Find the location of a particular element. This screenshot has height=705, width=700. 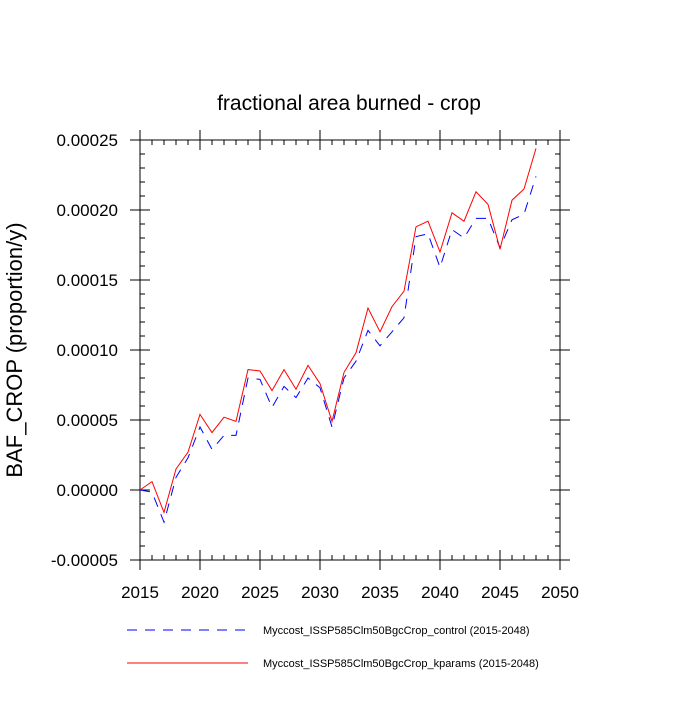

x-tick-label: 2045 is located at coordinates (500, 592).